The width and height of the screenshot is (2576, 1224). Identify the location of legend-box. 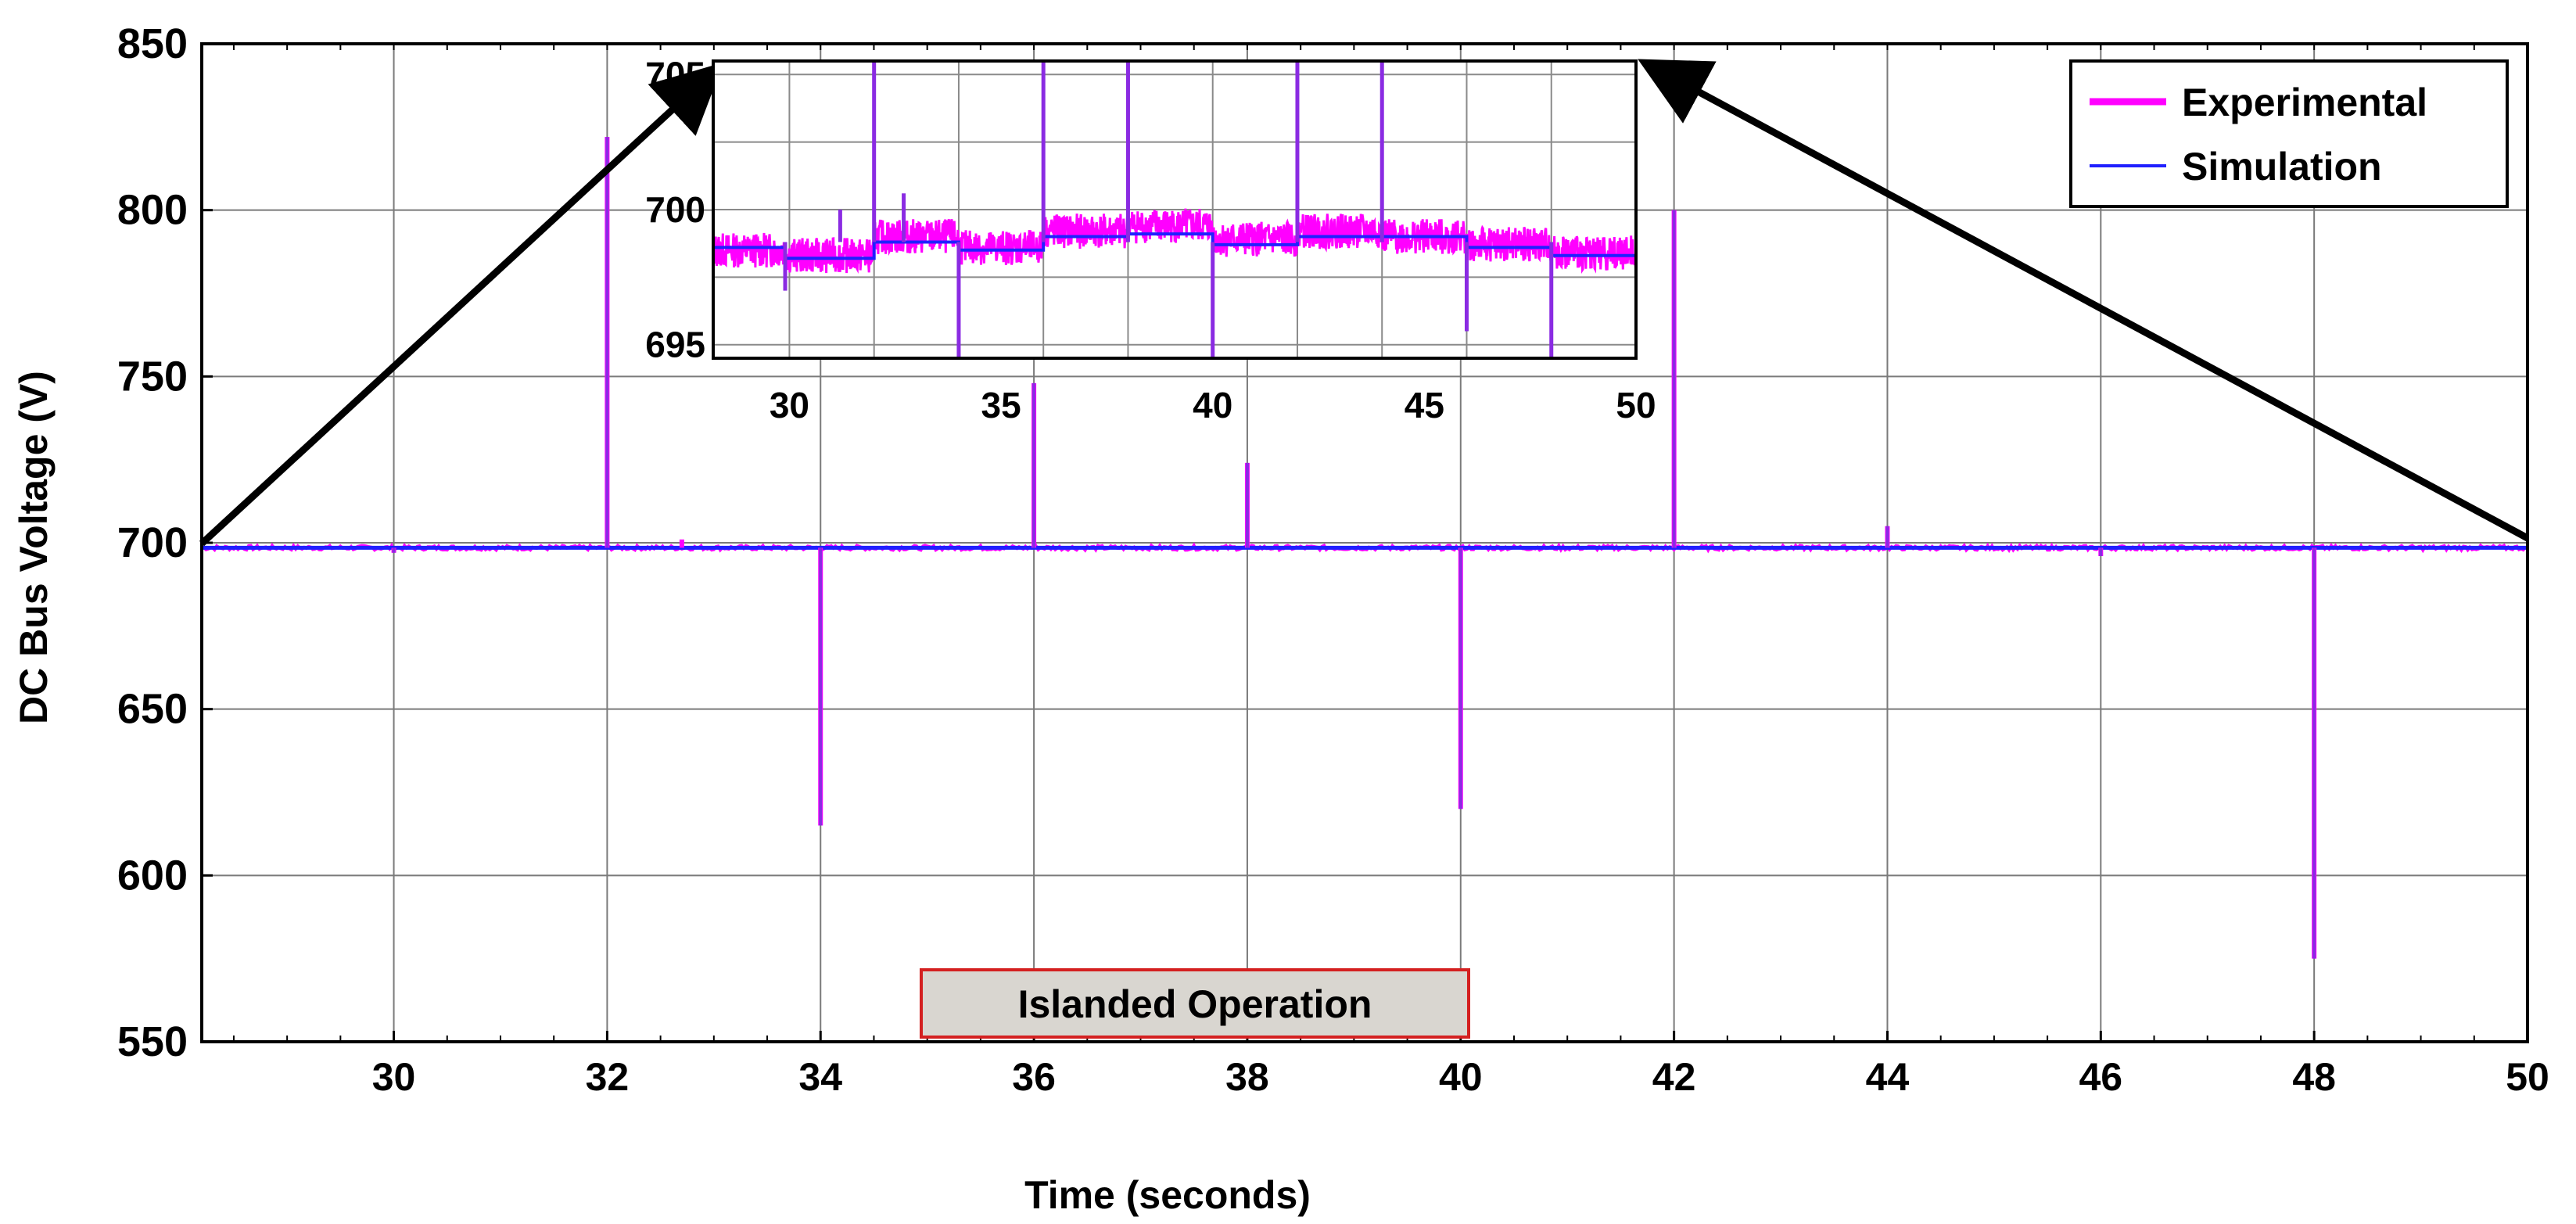
(2289, 133).